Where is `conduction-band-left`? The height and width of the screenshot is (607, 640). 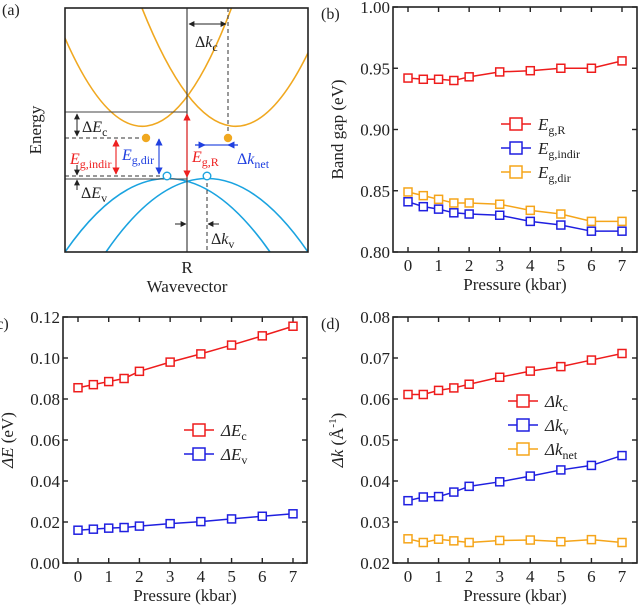 conduction-band-left is located at coordinates (149, 68).